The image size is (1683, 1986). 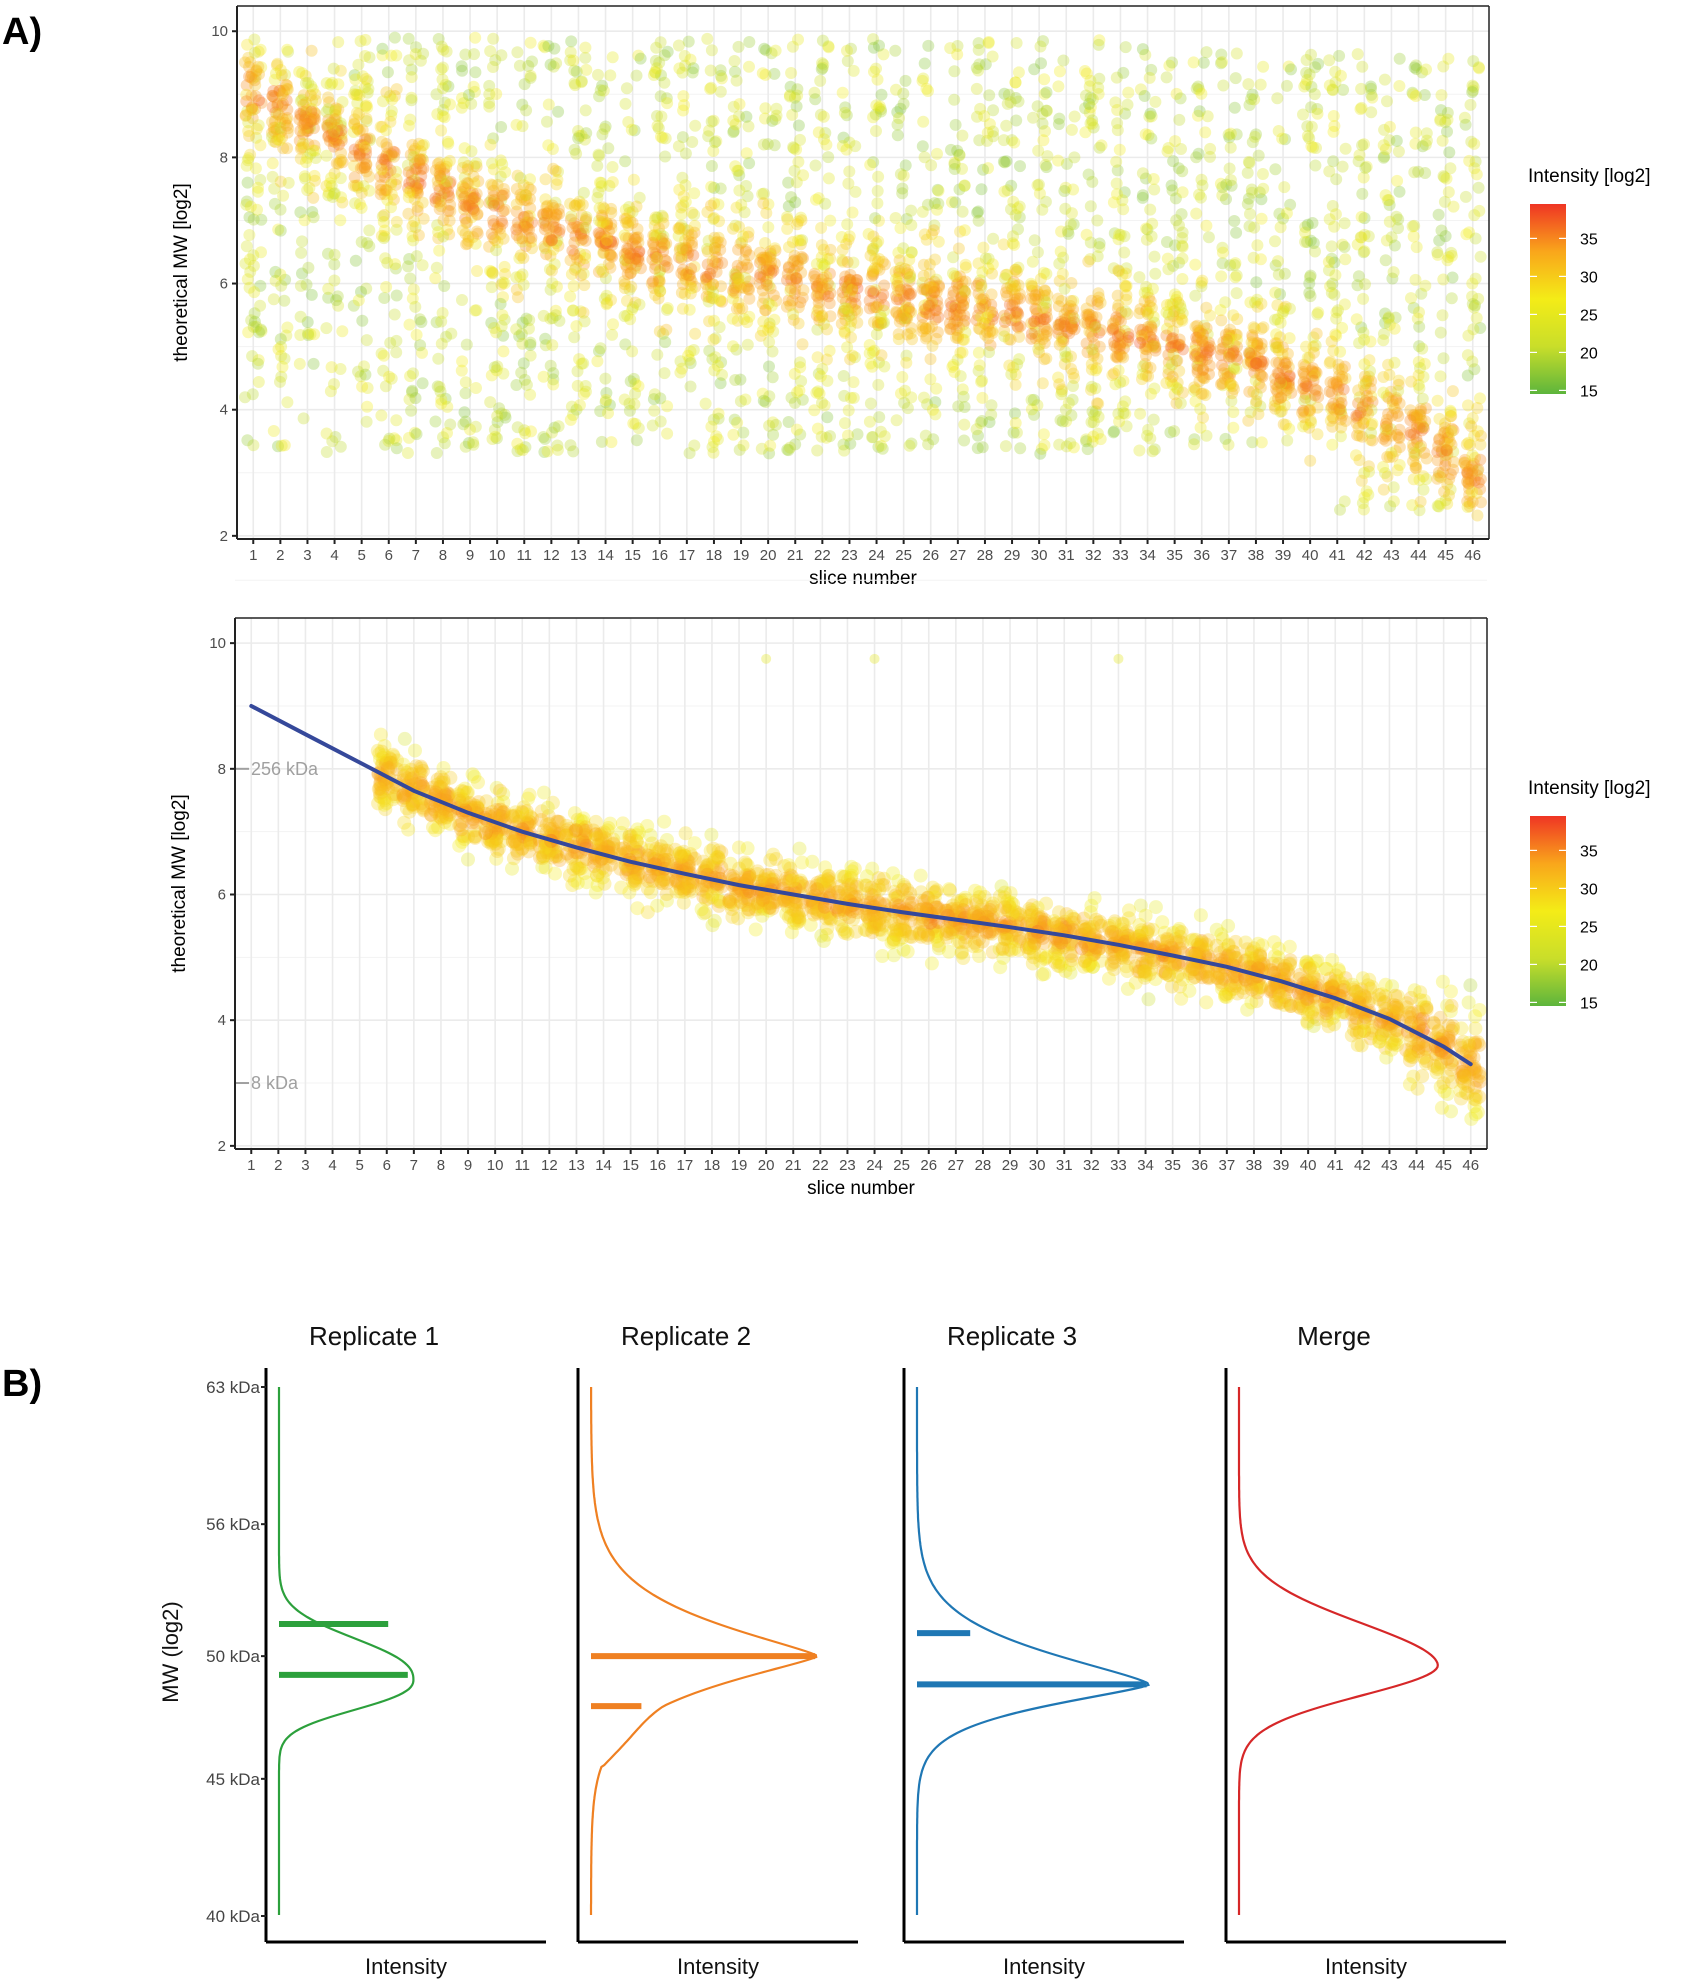 What do you see at coordinates (1201, 555) in the screenshot?
I see `x-tick-label: 36` at bounding box center [1201, 555].